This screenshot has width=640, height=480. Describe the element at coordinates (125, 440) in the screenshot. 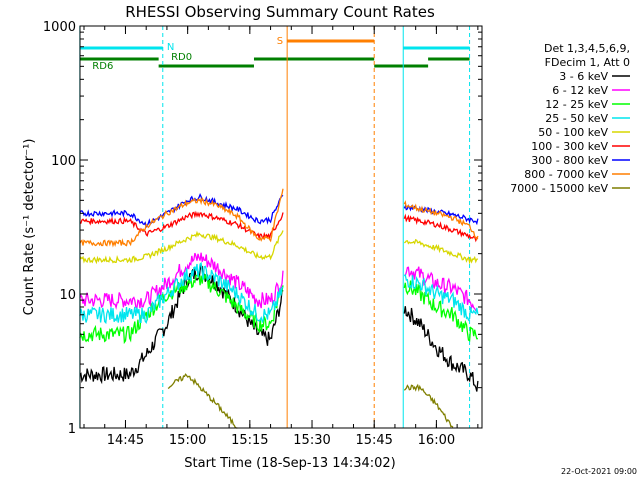

I see `x-tick-label: 14:45` at that location.